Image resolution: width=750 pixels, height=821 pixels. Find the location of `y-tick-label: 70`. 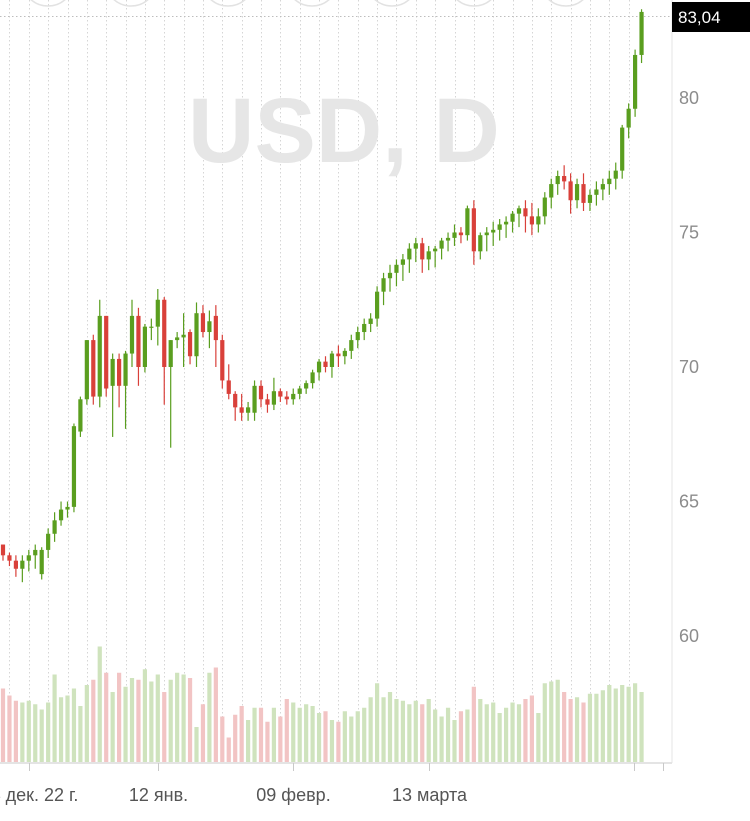

y-tick-label: 70 is located at coordinates (689, 367).